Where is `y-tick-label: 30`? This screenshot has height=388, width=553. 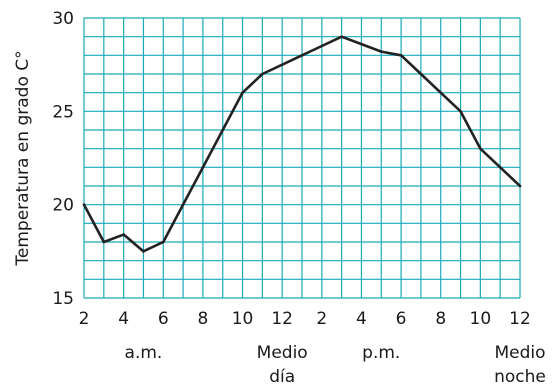 y-tick-label: 30 is located at coordinates (63, 19).